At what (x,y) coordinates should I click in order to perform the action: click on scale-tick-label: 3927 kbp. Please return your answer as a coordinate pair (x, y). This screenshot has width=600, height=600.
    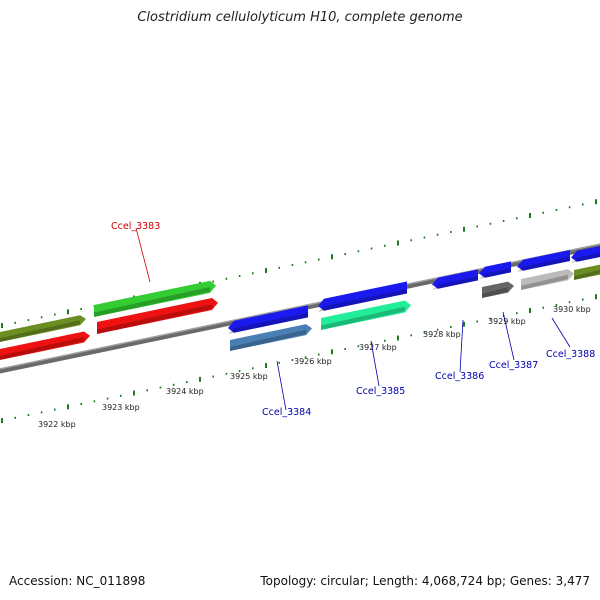
    Looking at the image, I should click on (378, 347).